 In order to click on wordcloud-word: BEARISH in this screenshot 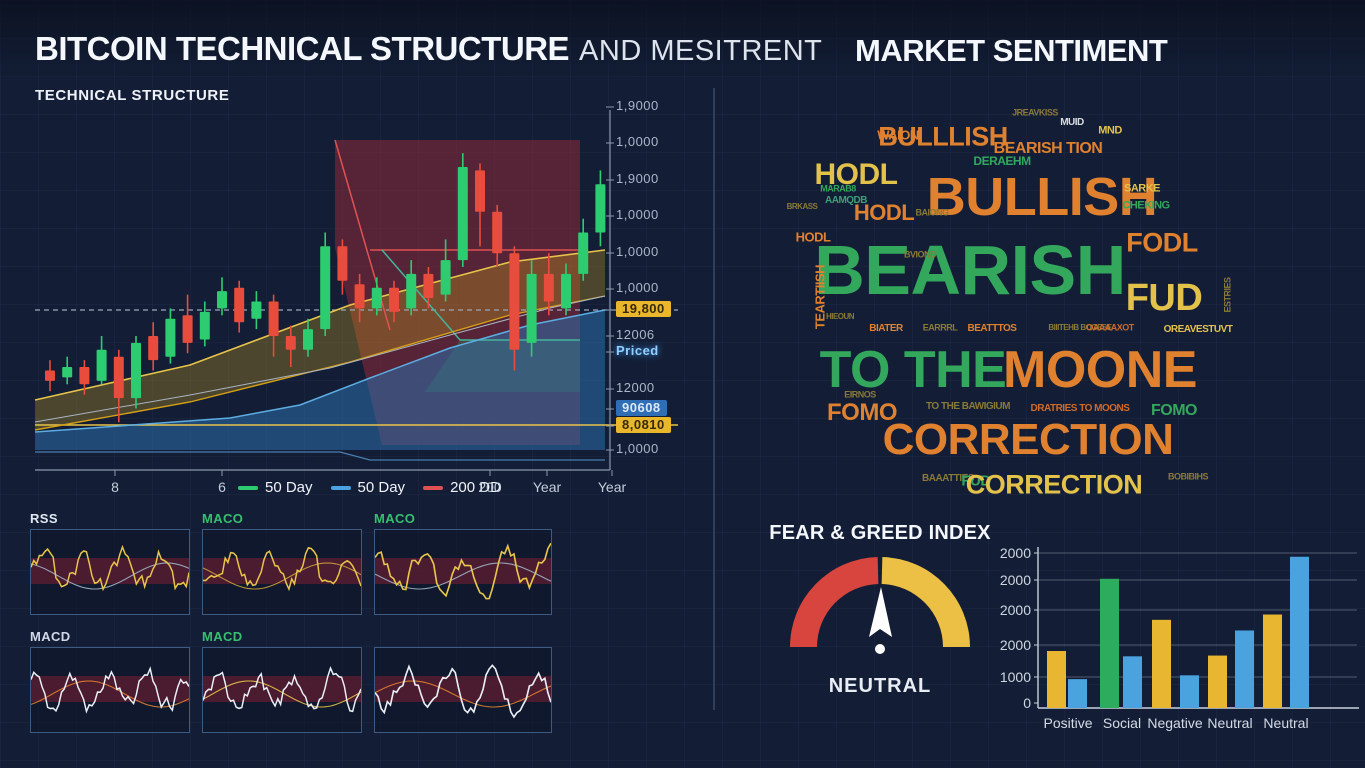, I will do `click(970, 270)`.